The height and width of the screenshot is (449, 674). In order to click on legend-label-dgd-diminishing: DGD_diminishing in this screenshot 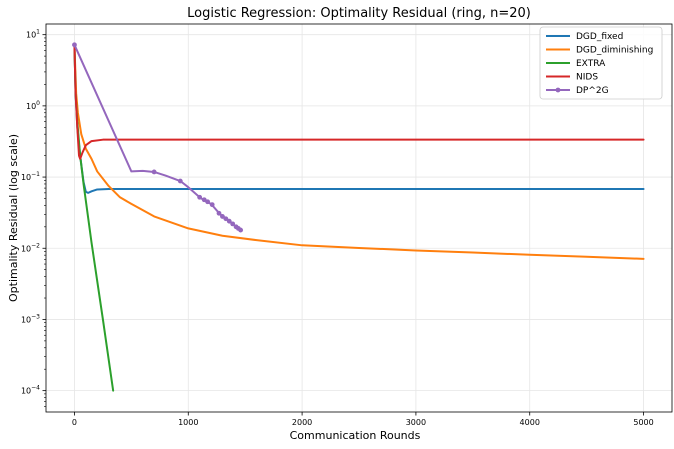, I will do `click(614, 51)`.